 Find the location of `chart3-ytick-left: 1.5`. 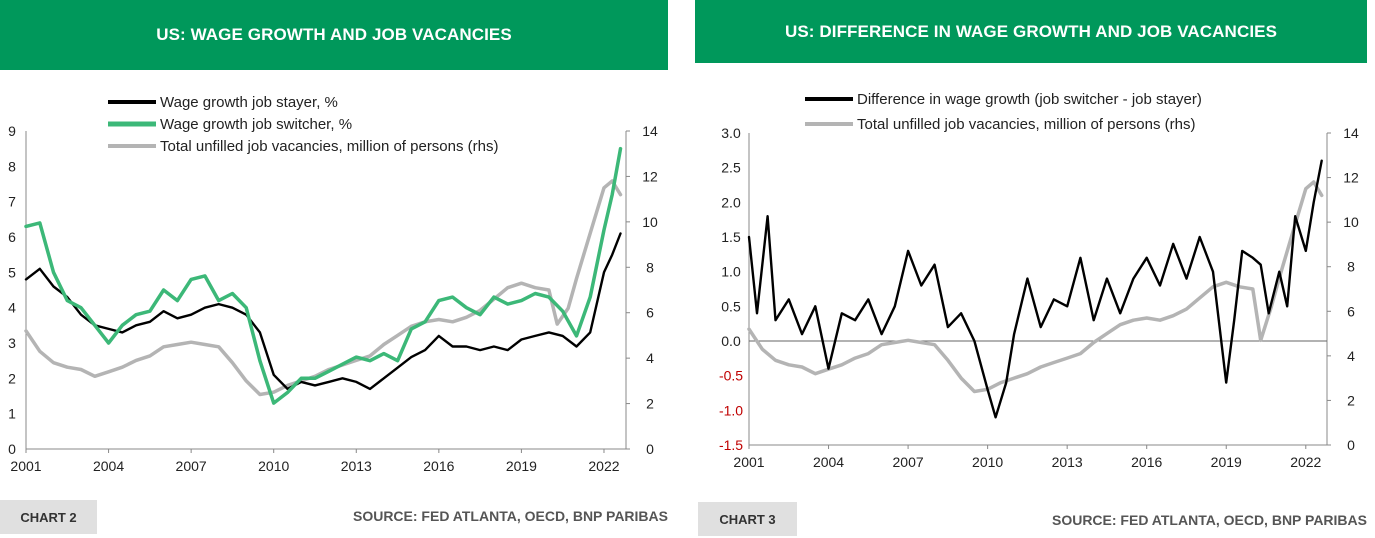

chart3-ytick-left: 1.5 is located at coordinates (731, 237).